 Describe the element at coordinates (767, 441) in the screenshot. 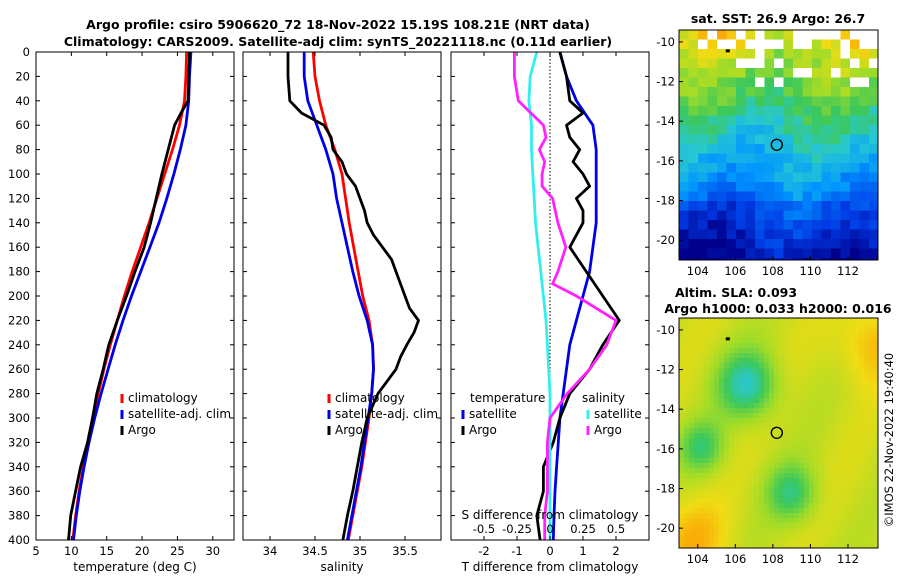

I see `sla-map: 104 106 108 110 112-10-12-14-16-18-20` at that location.